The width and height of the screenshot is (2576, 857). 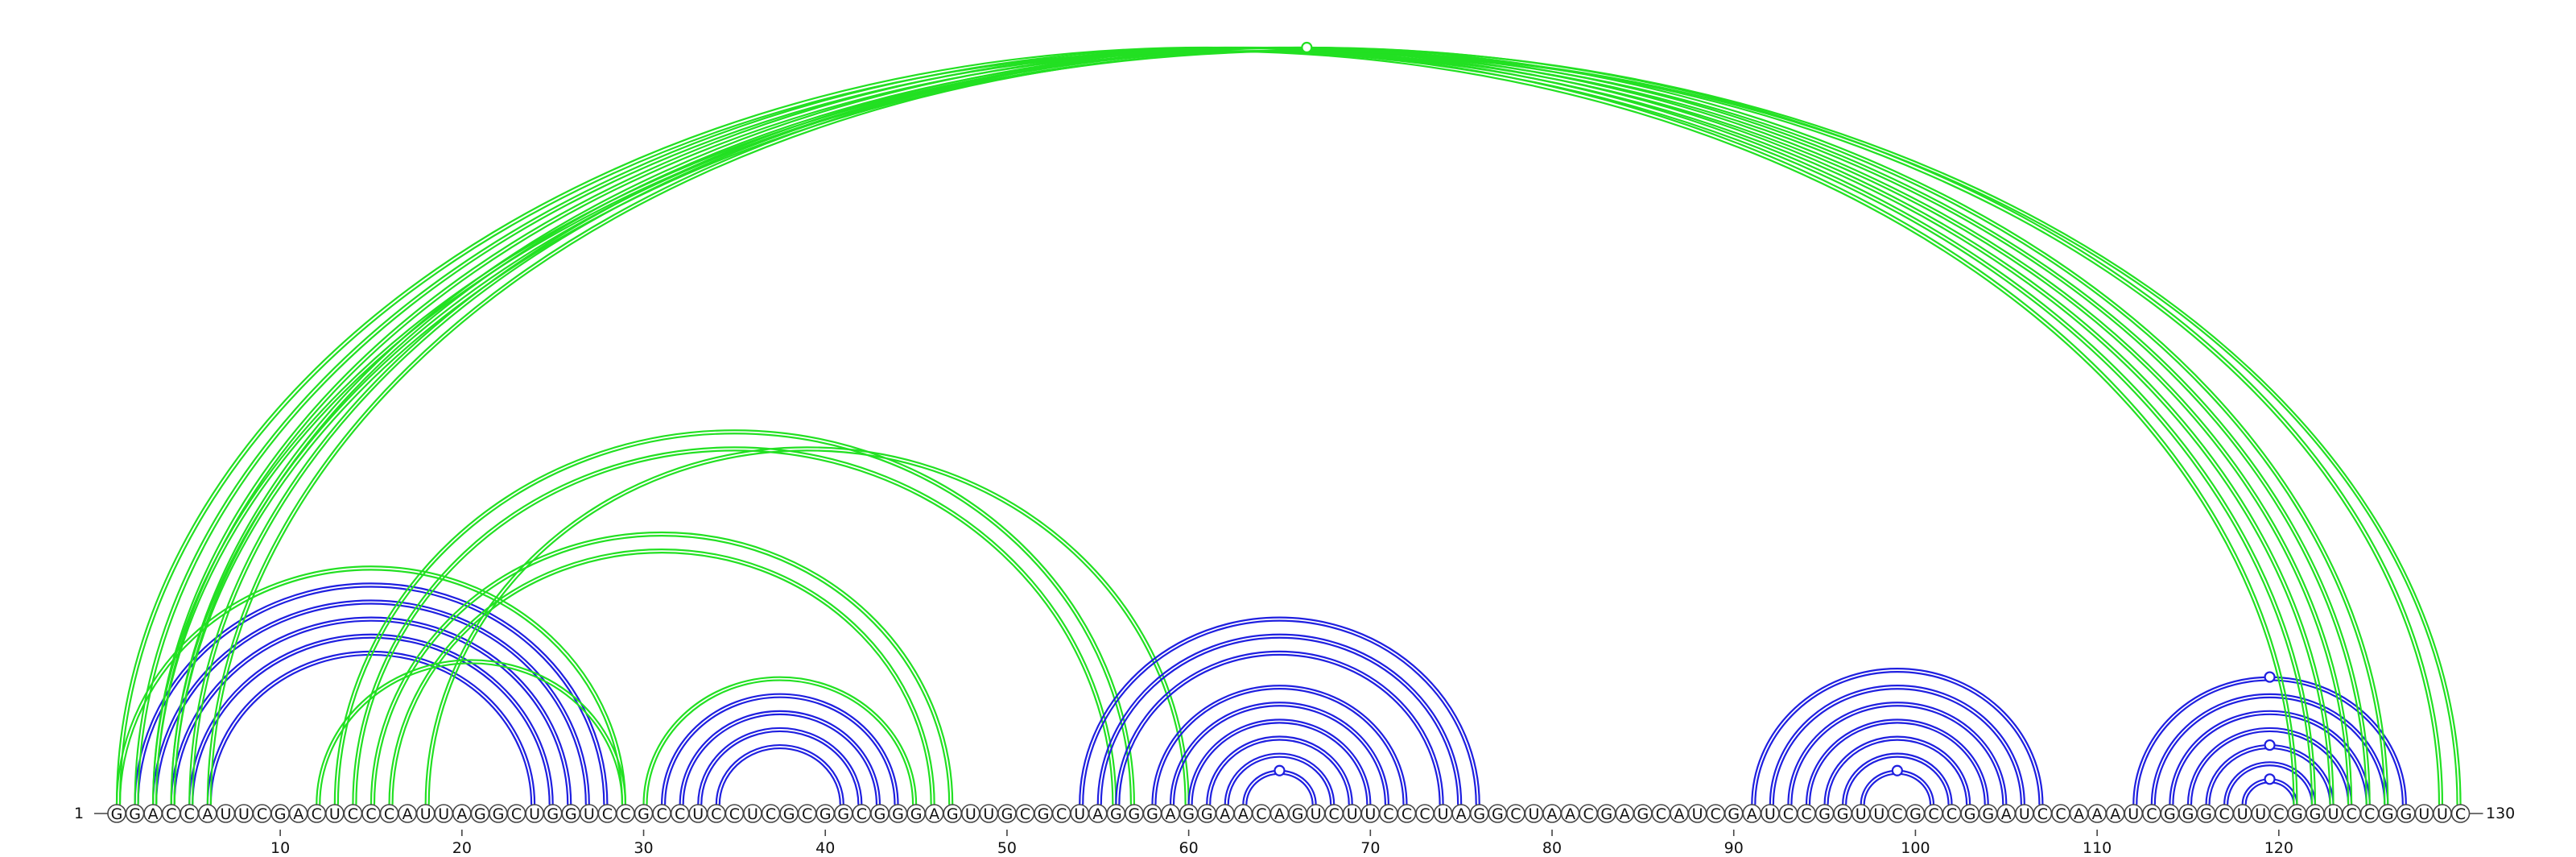 What do you see at coordinates (607, 814) in the screenshot?
I see `nucleotide-letter-28: C` at bounding box center [607, 814].